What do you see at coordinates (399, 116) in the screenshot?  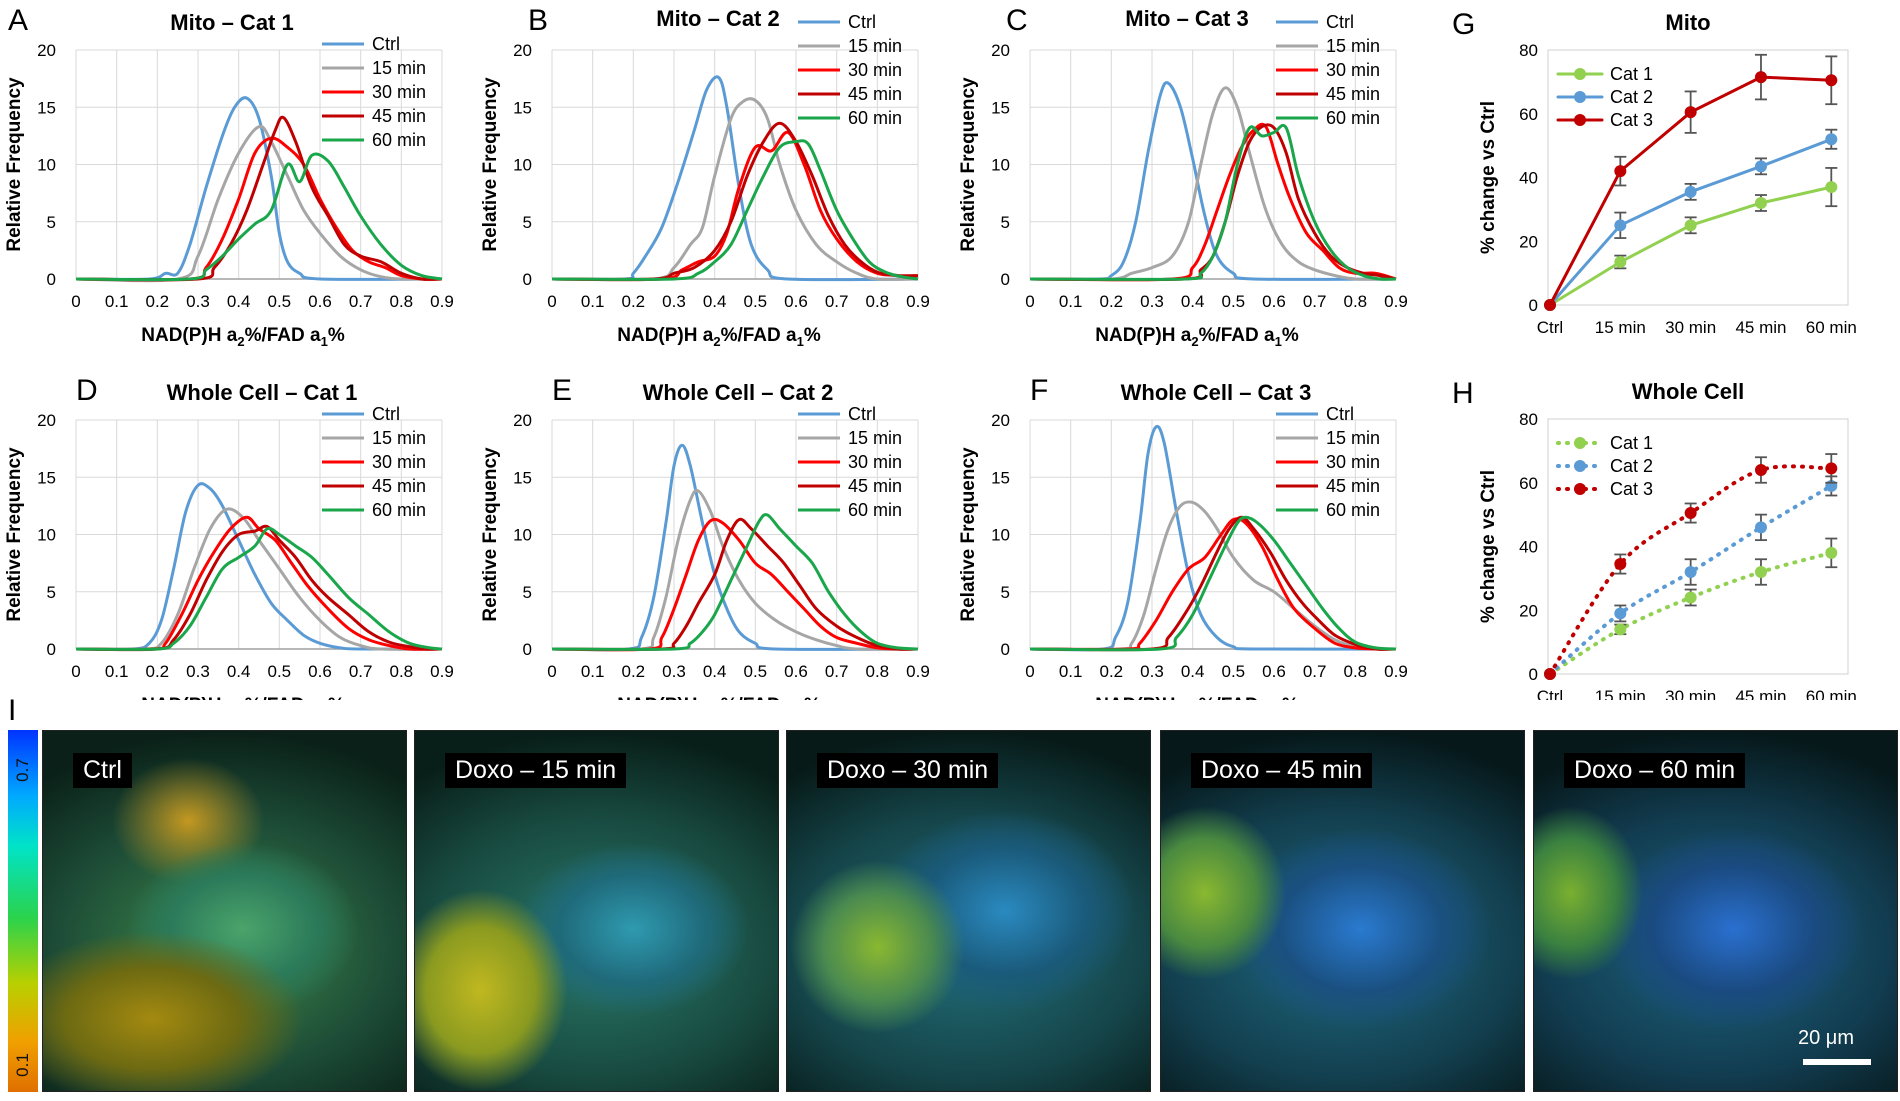 I see `legend-label: 45 min` at bounding box center [399, 116].